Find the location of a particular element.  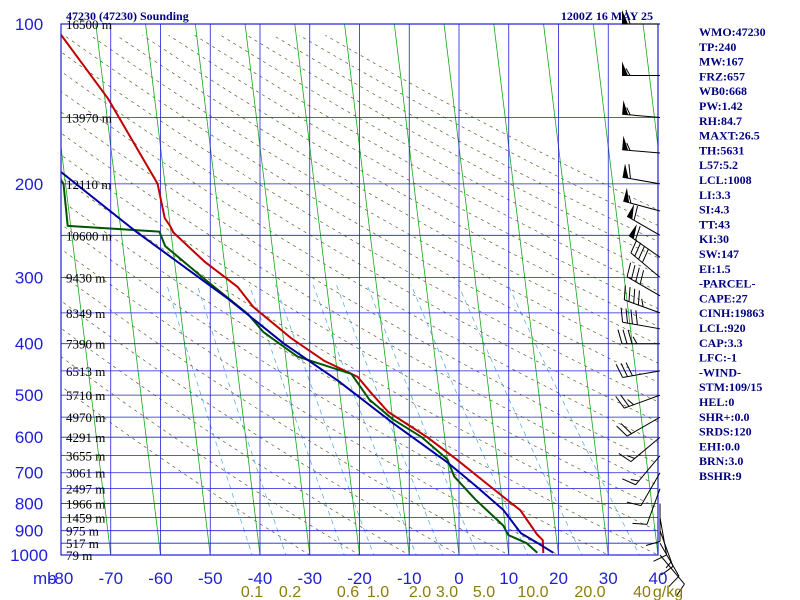

height-label: 8349 m is located at coordinates (85, 313).